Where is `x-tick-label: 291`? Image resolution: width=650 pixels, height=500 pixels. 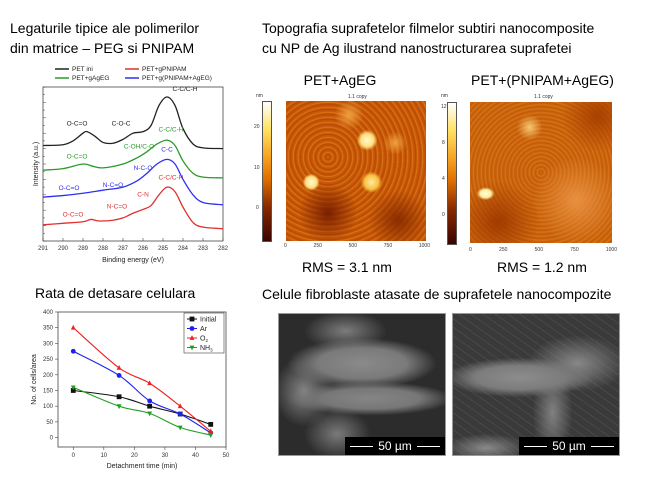 x-tick-label: 291 is located at coordinates (43, 249).